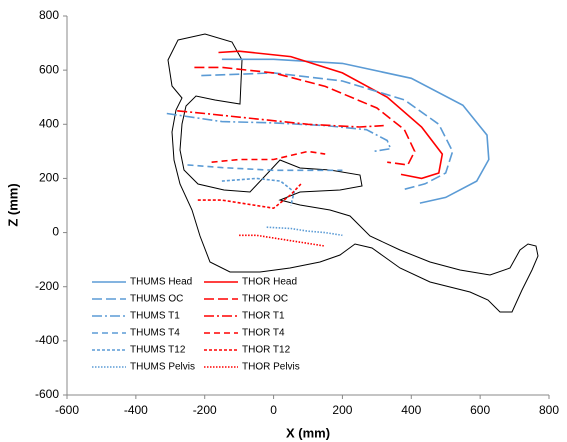 The width and height of the screenshot is (567, 442). What do you see at coordinates (47, 394) in the screenshot?
I see `y-tick-label: -600` at bounding box center [47, 394].